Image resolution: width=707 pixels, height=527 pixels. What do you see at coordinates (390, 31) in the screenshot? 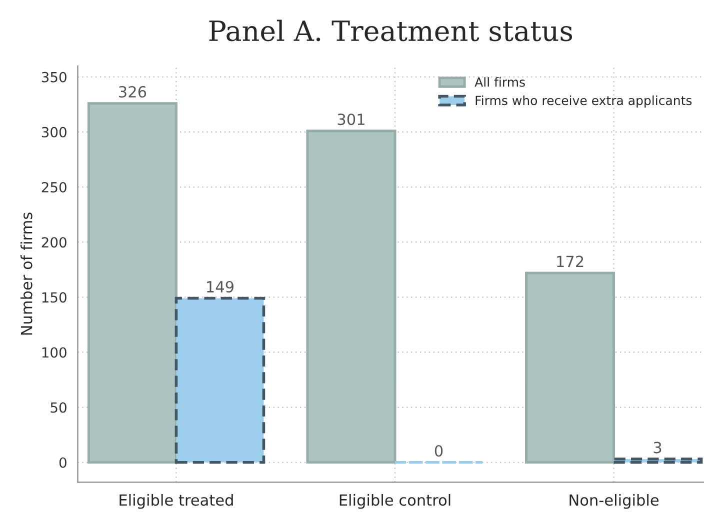
I see `chart-title: Panel A. Treatment status` at bounding box center [390, 31].